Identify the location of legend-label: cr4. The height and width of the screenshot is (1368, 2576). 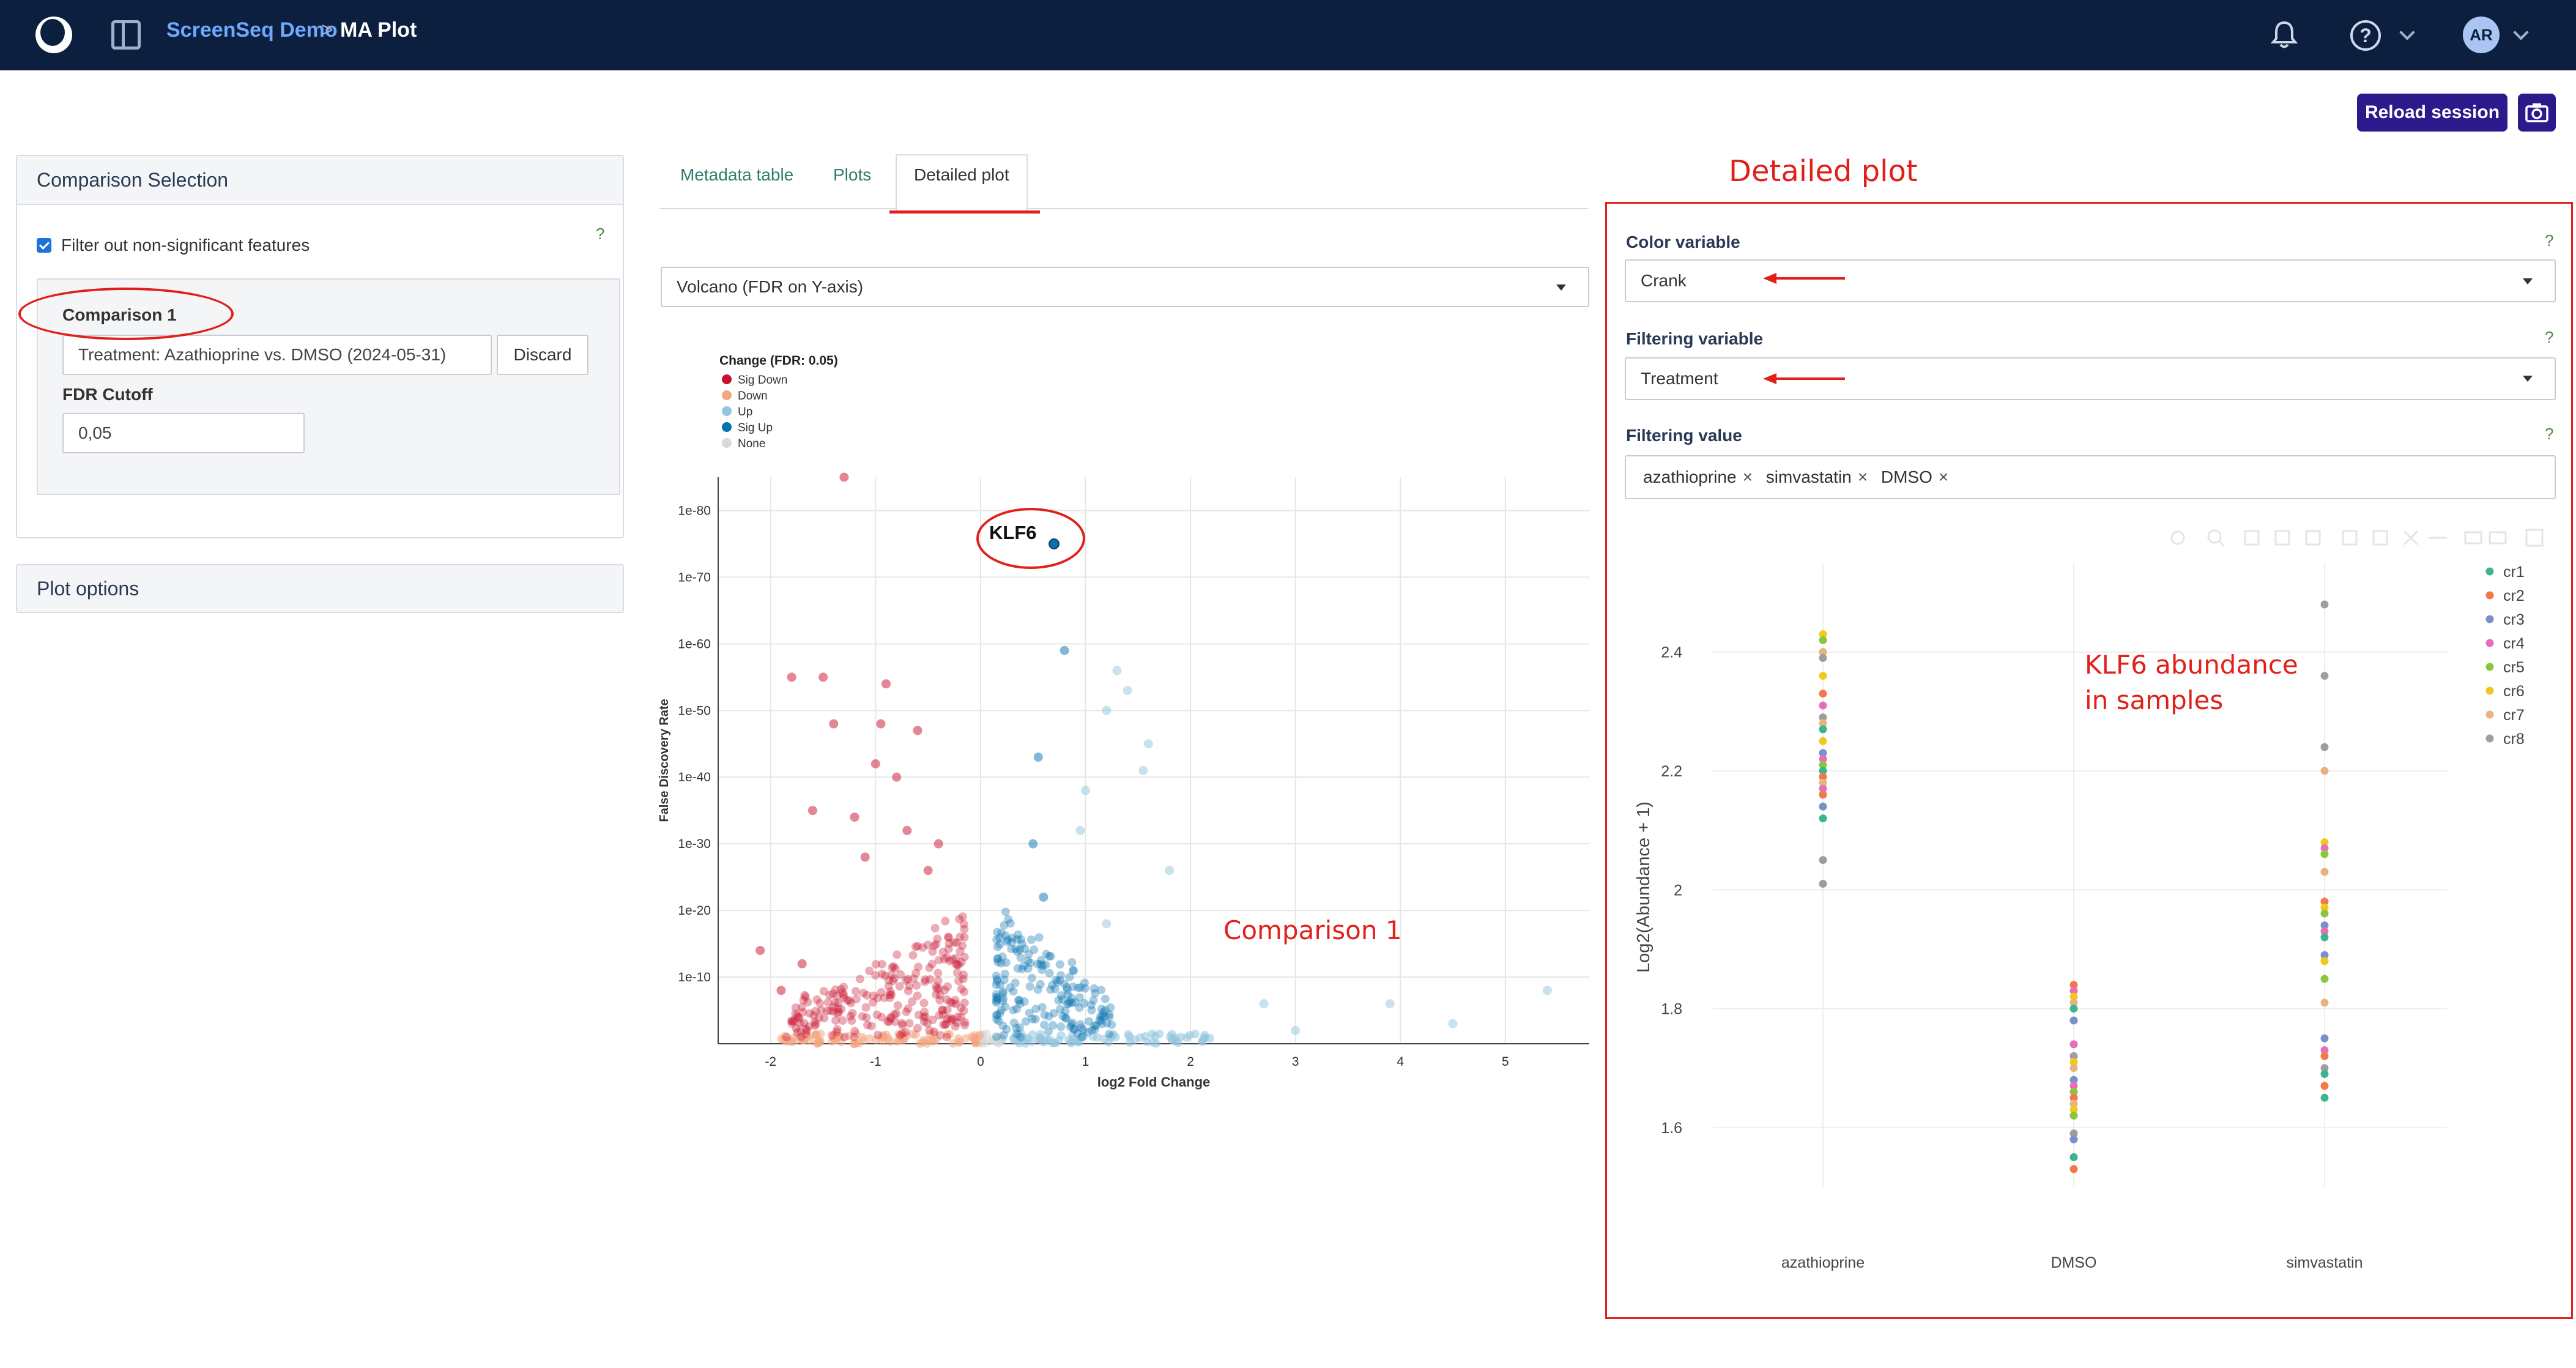
(2514, 644).